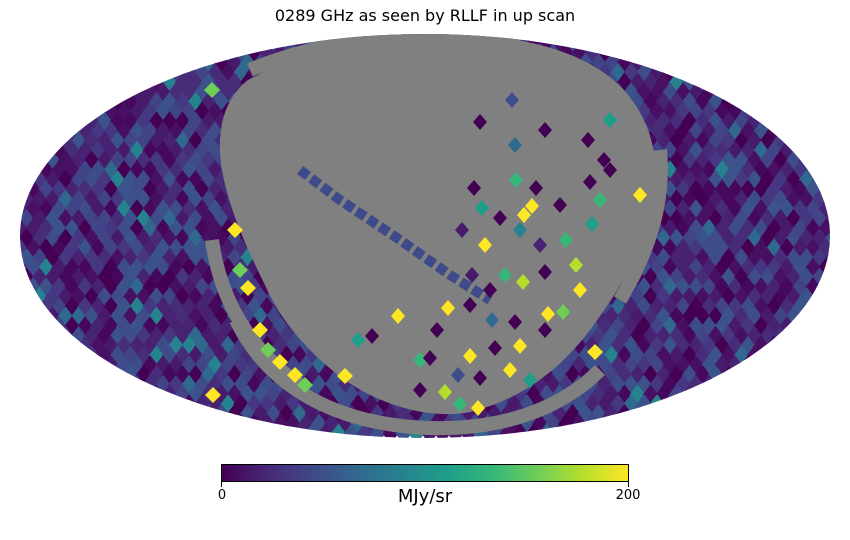 The width and height of the screenshot is (850, 540). What do you see at coordinates (628, 484) in the screenshot?
I see `colorbar-tick-max` at bounding box center [628, 484].